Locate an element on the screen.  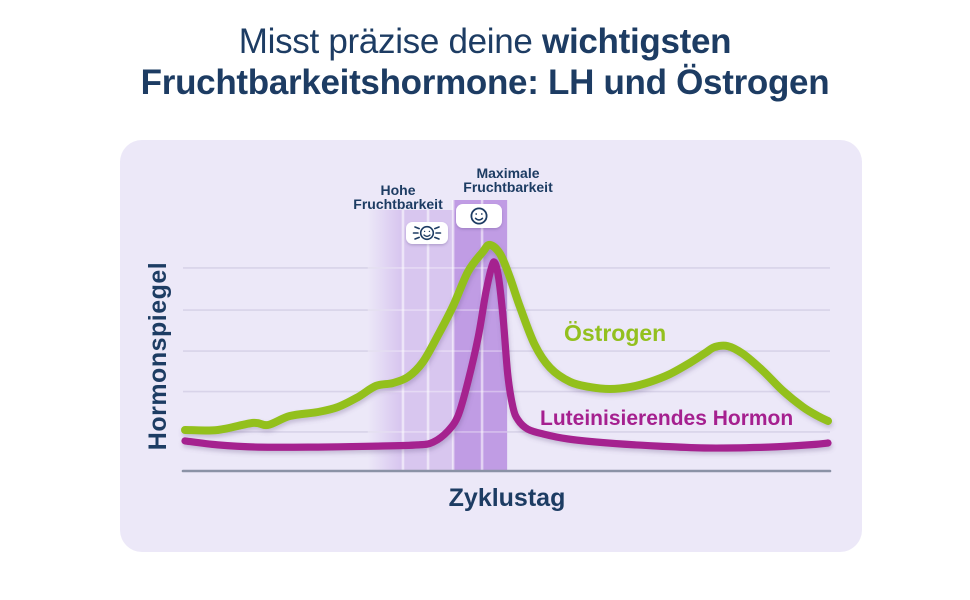
estrogen-series-label: Östrogen is located at coordinates (615, 333).